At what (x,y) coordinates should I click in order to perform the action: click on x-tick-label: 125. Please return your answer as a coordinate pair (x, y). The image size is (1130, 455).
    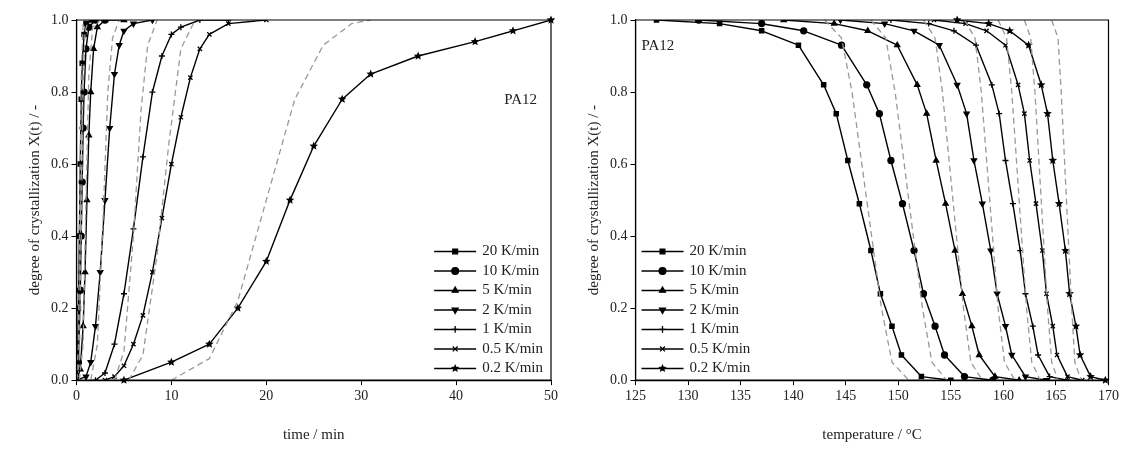
    Looking at the image, I should click on (635, 396).